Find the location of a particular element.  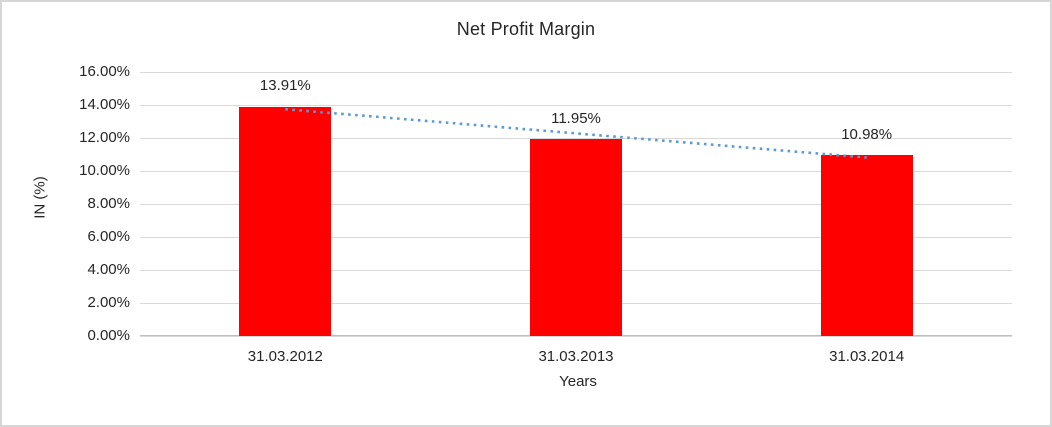

y-tick-label: 8.00% is located at coordinates (108, 203).